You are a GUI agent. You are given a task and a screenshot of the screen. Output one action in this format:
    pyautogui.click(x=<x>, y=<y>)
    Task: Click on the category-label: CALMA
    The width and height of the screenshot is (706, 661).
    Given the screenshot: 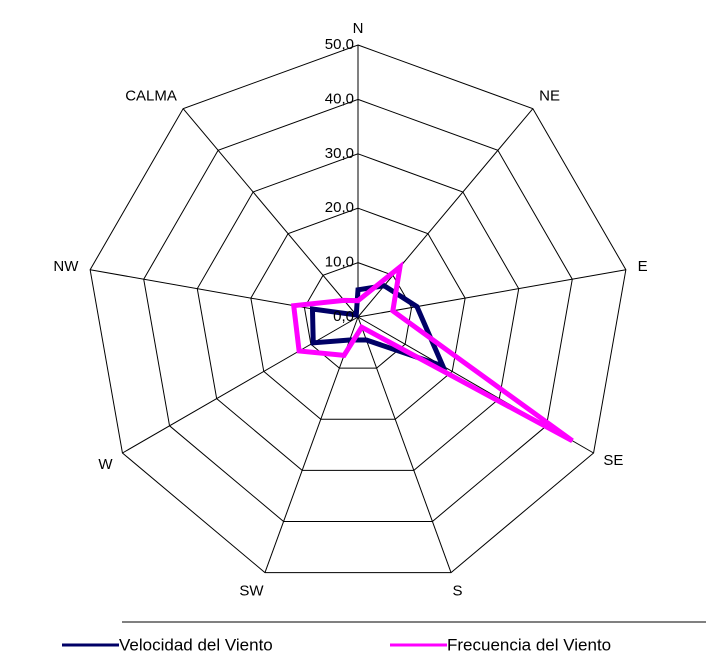 What is the action you would take?
    pyautogui.click(x=151, y=95)
    